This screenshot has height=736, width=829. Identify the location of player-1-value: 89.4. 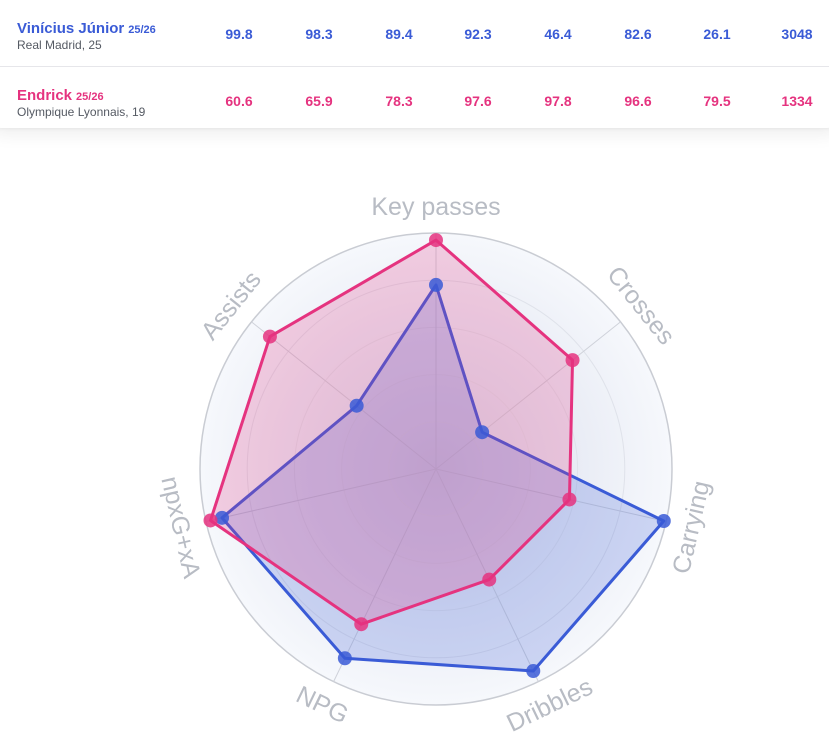
(399, 34).